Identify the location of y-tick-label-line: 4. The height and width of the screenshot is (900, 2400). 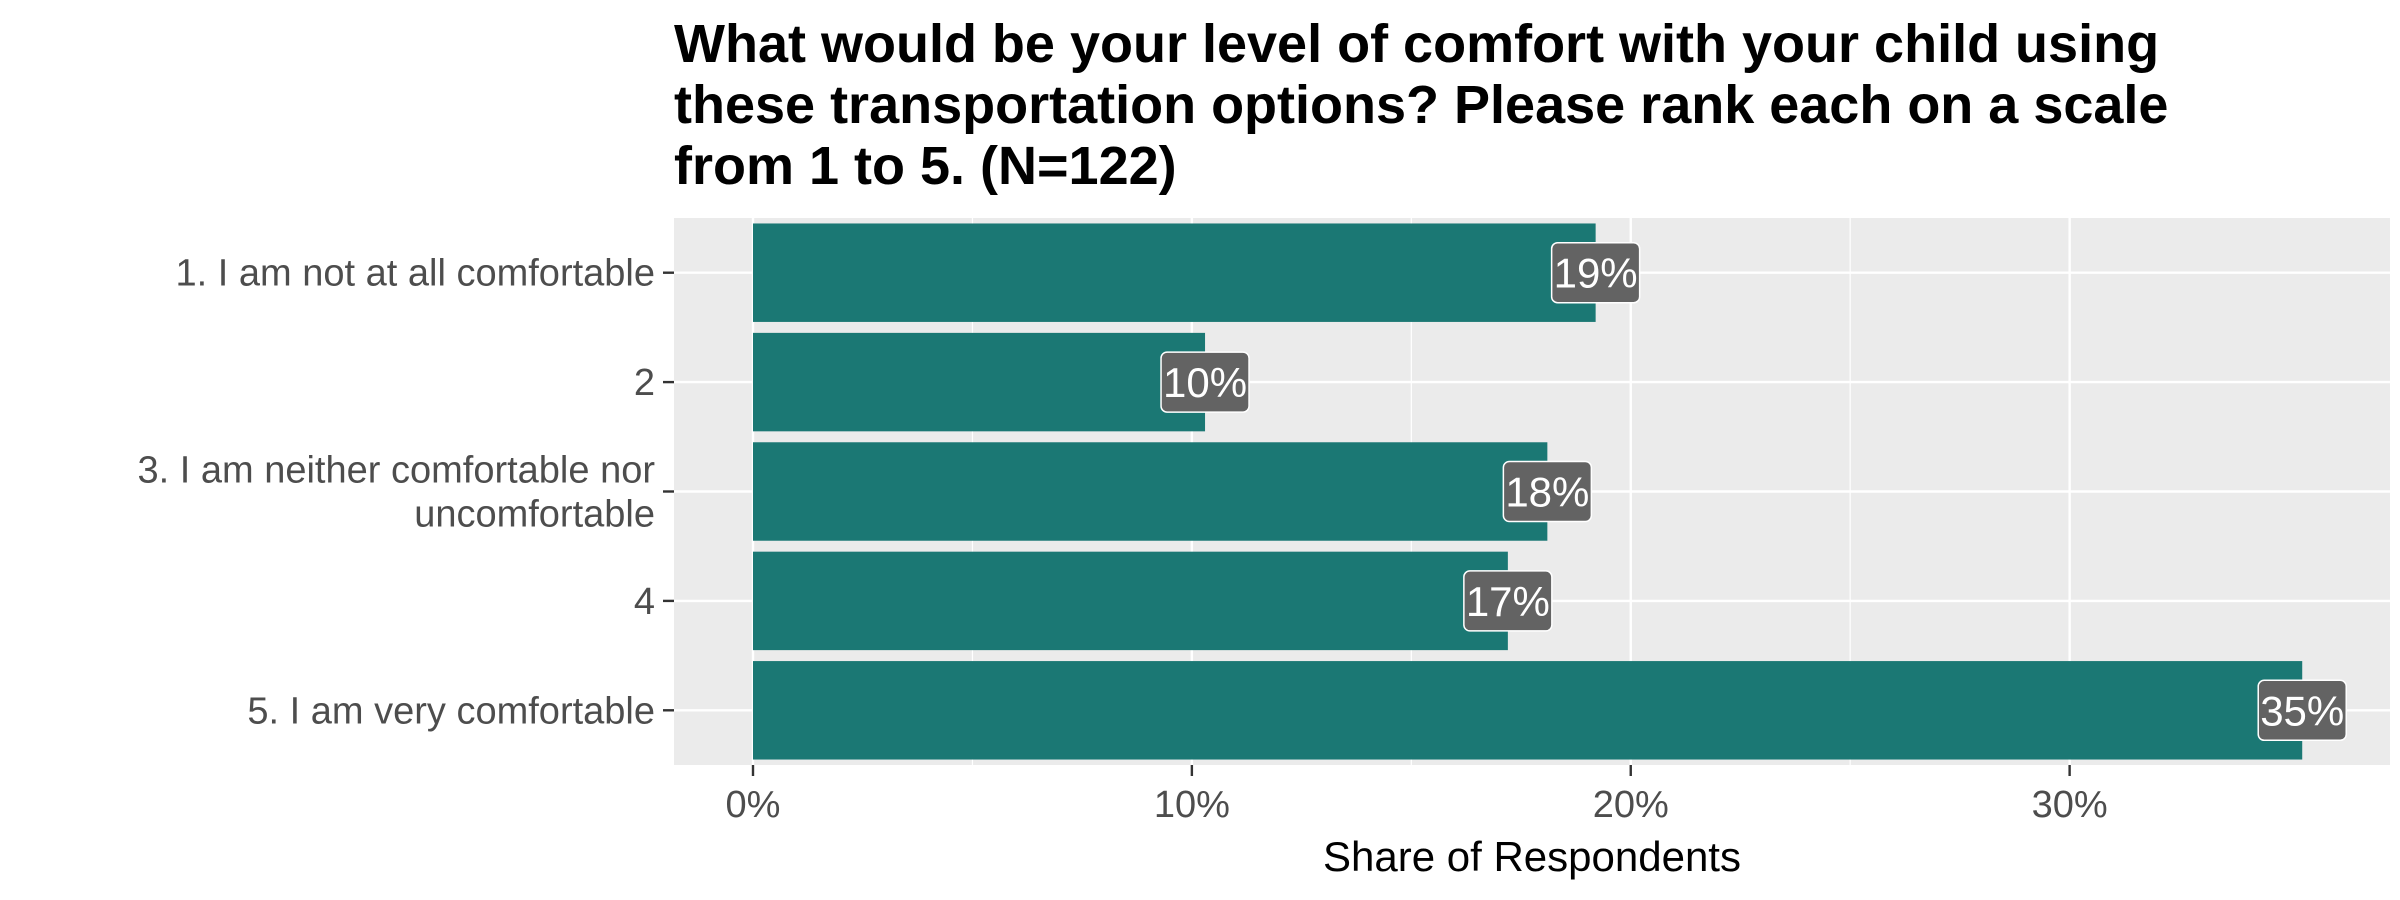
(644, 602).